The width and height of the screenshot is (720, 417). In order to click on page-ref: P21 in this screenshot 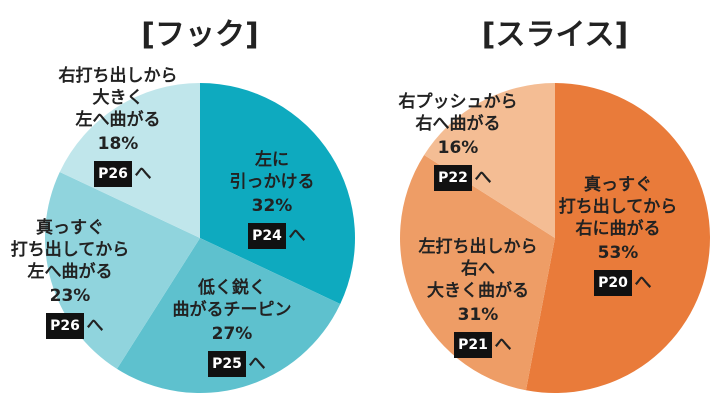, I will do `click(473, 345)`.